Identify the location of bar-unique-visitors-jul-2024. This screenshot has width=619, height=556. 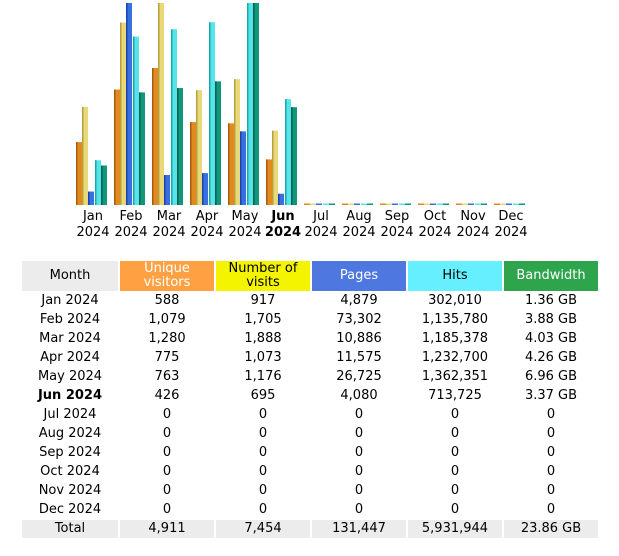
(307, 204).